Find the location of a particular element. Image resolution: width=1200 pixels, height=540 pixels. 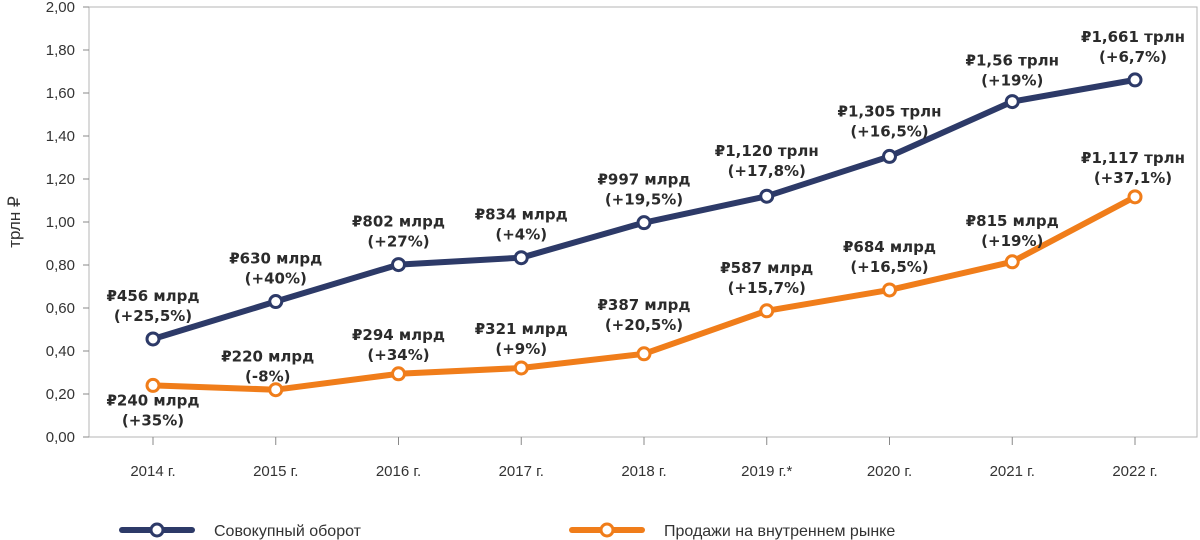

y-tick-label: 0,20 is located at coordinates (60, 394).